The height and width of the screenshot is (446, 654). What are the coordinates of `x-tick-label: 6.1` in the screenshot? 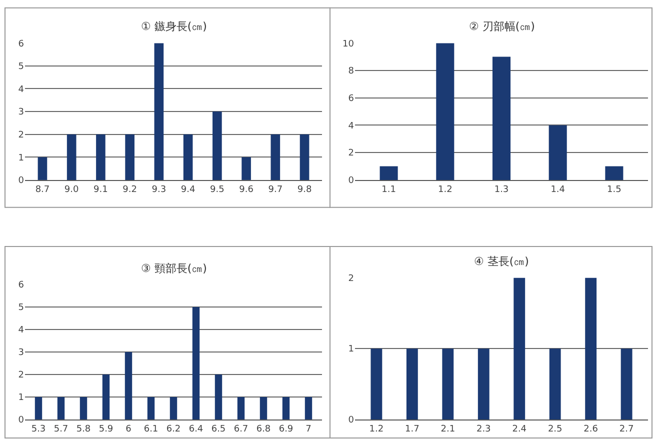 It's located at (151, 429).